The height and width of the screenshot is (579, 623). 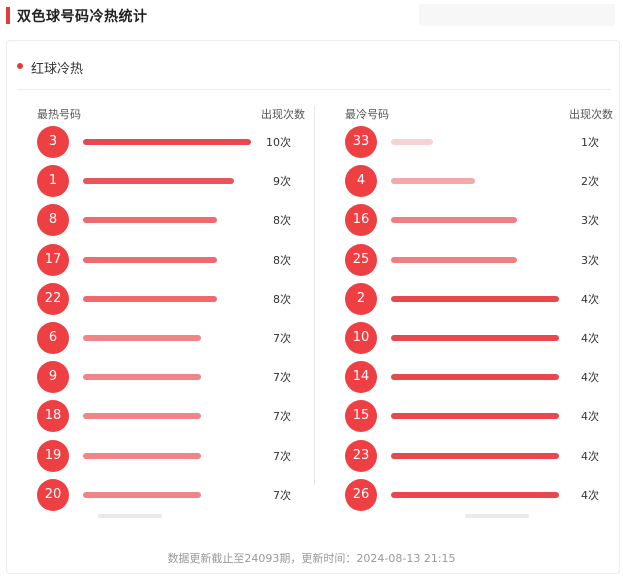 I want to click on hot-number-row: 1 9次, so click(x=170, y=181).